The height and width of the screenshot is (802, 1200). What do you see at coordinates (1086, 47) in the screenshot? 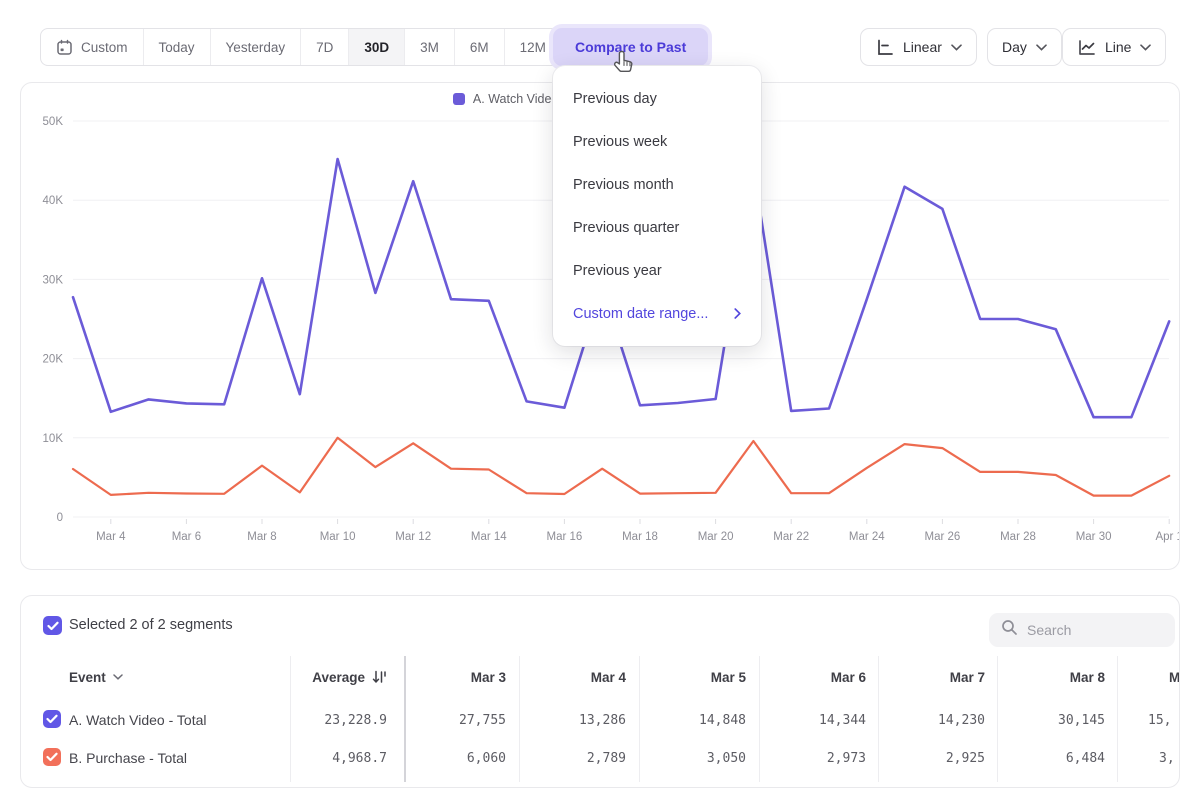
I see `line-chart-icon` at bounding box center [1086, 47].